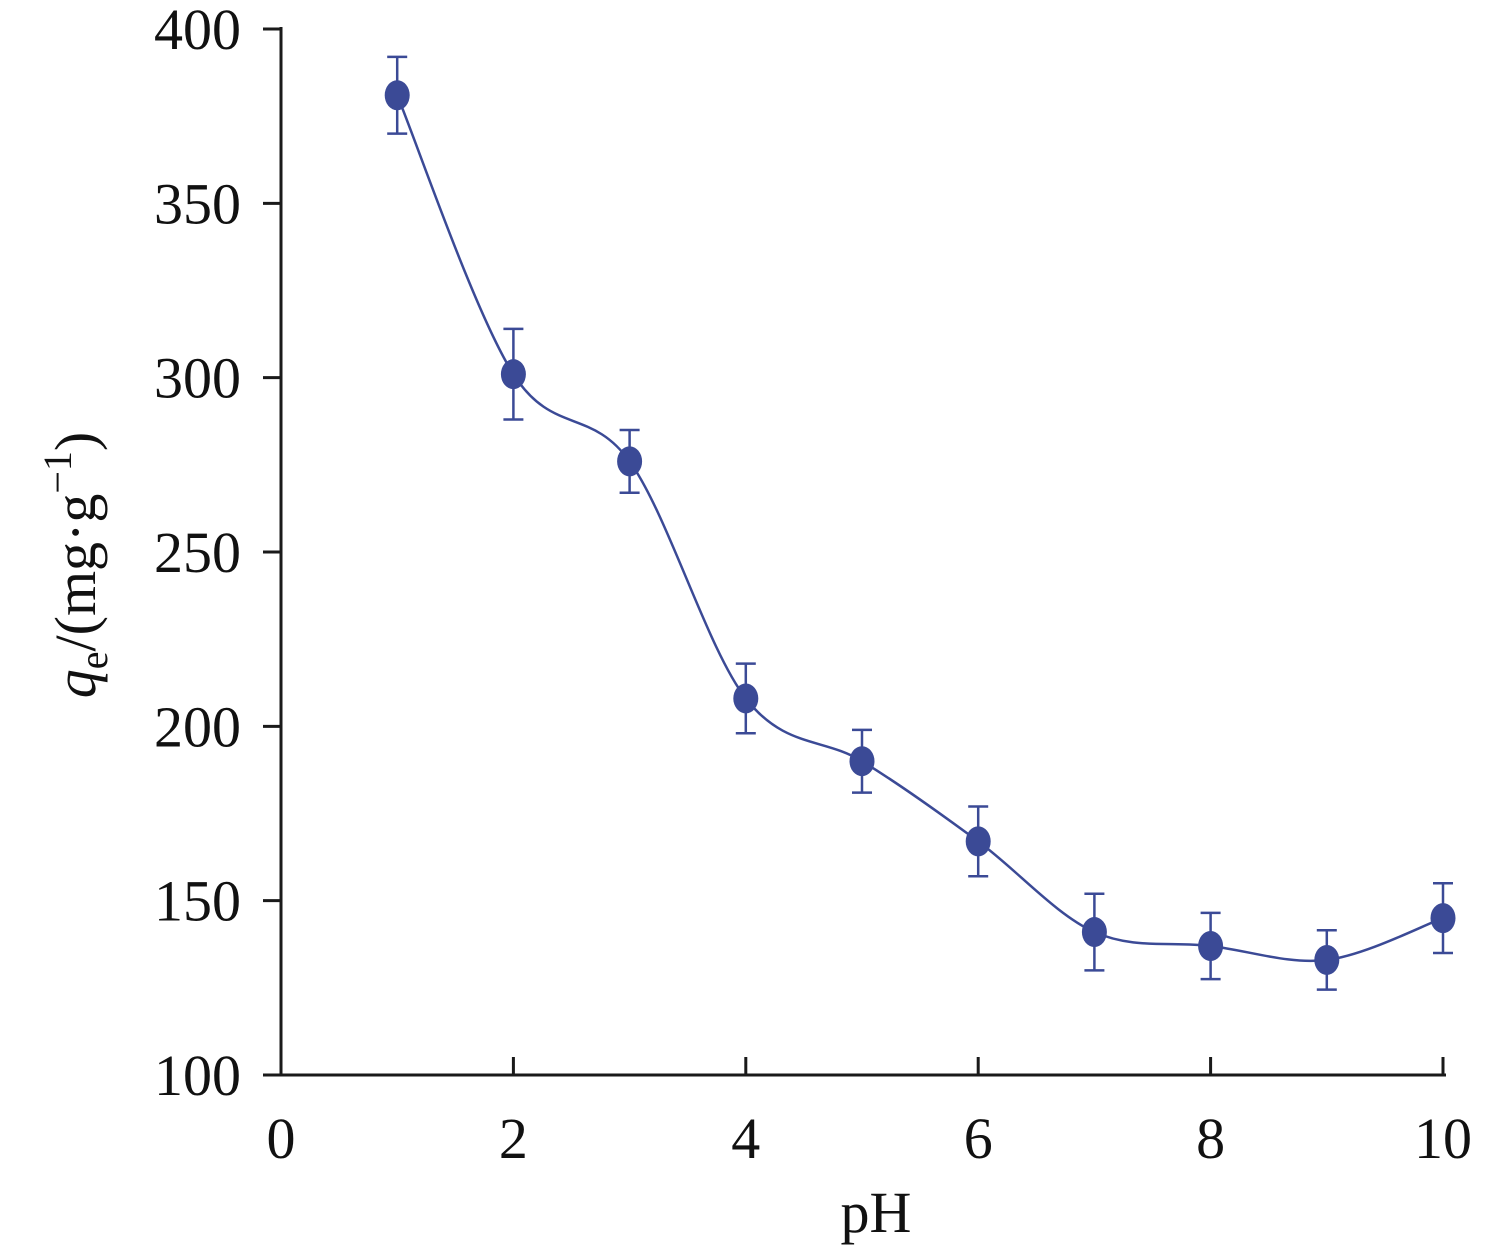  What do you see at coordinates (197, 378) in the screenshot?
I see `y-tick-label: 300` at bounding box center [197, 378].